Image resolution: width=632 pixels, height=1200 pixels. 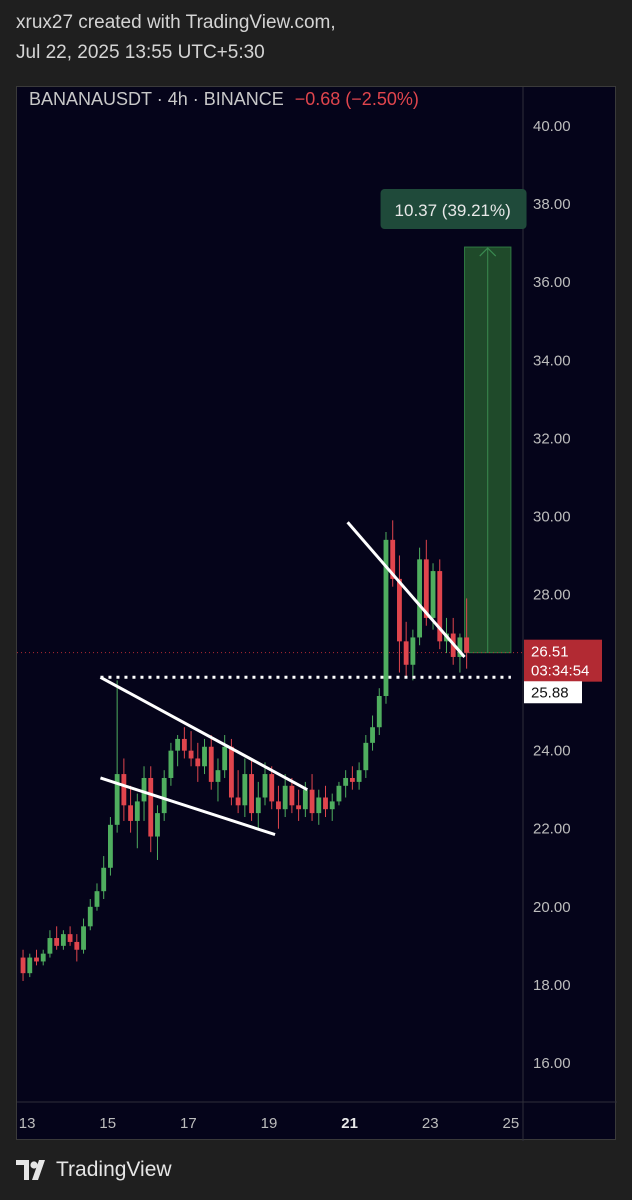 What do you see at coordinates (356, 99) in the screenshot?
I see `change-label: −0.68 (−2.50%)` at bounding box center [356, 99].